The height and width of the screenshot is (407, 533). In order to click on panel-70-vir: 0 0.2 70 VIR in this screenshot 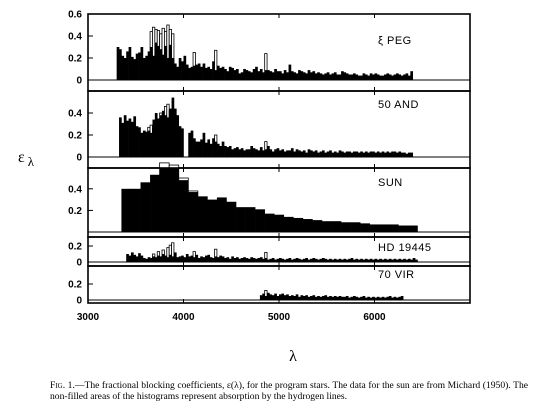, I will do `click(269, 286)`.